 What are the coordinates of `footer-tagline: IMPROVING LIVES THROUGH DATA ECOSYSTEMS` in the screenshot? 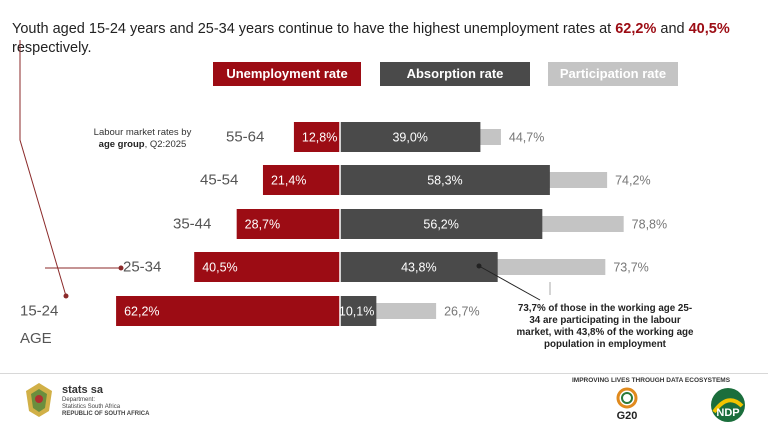 It's located at (651, 380).